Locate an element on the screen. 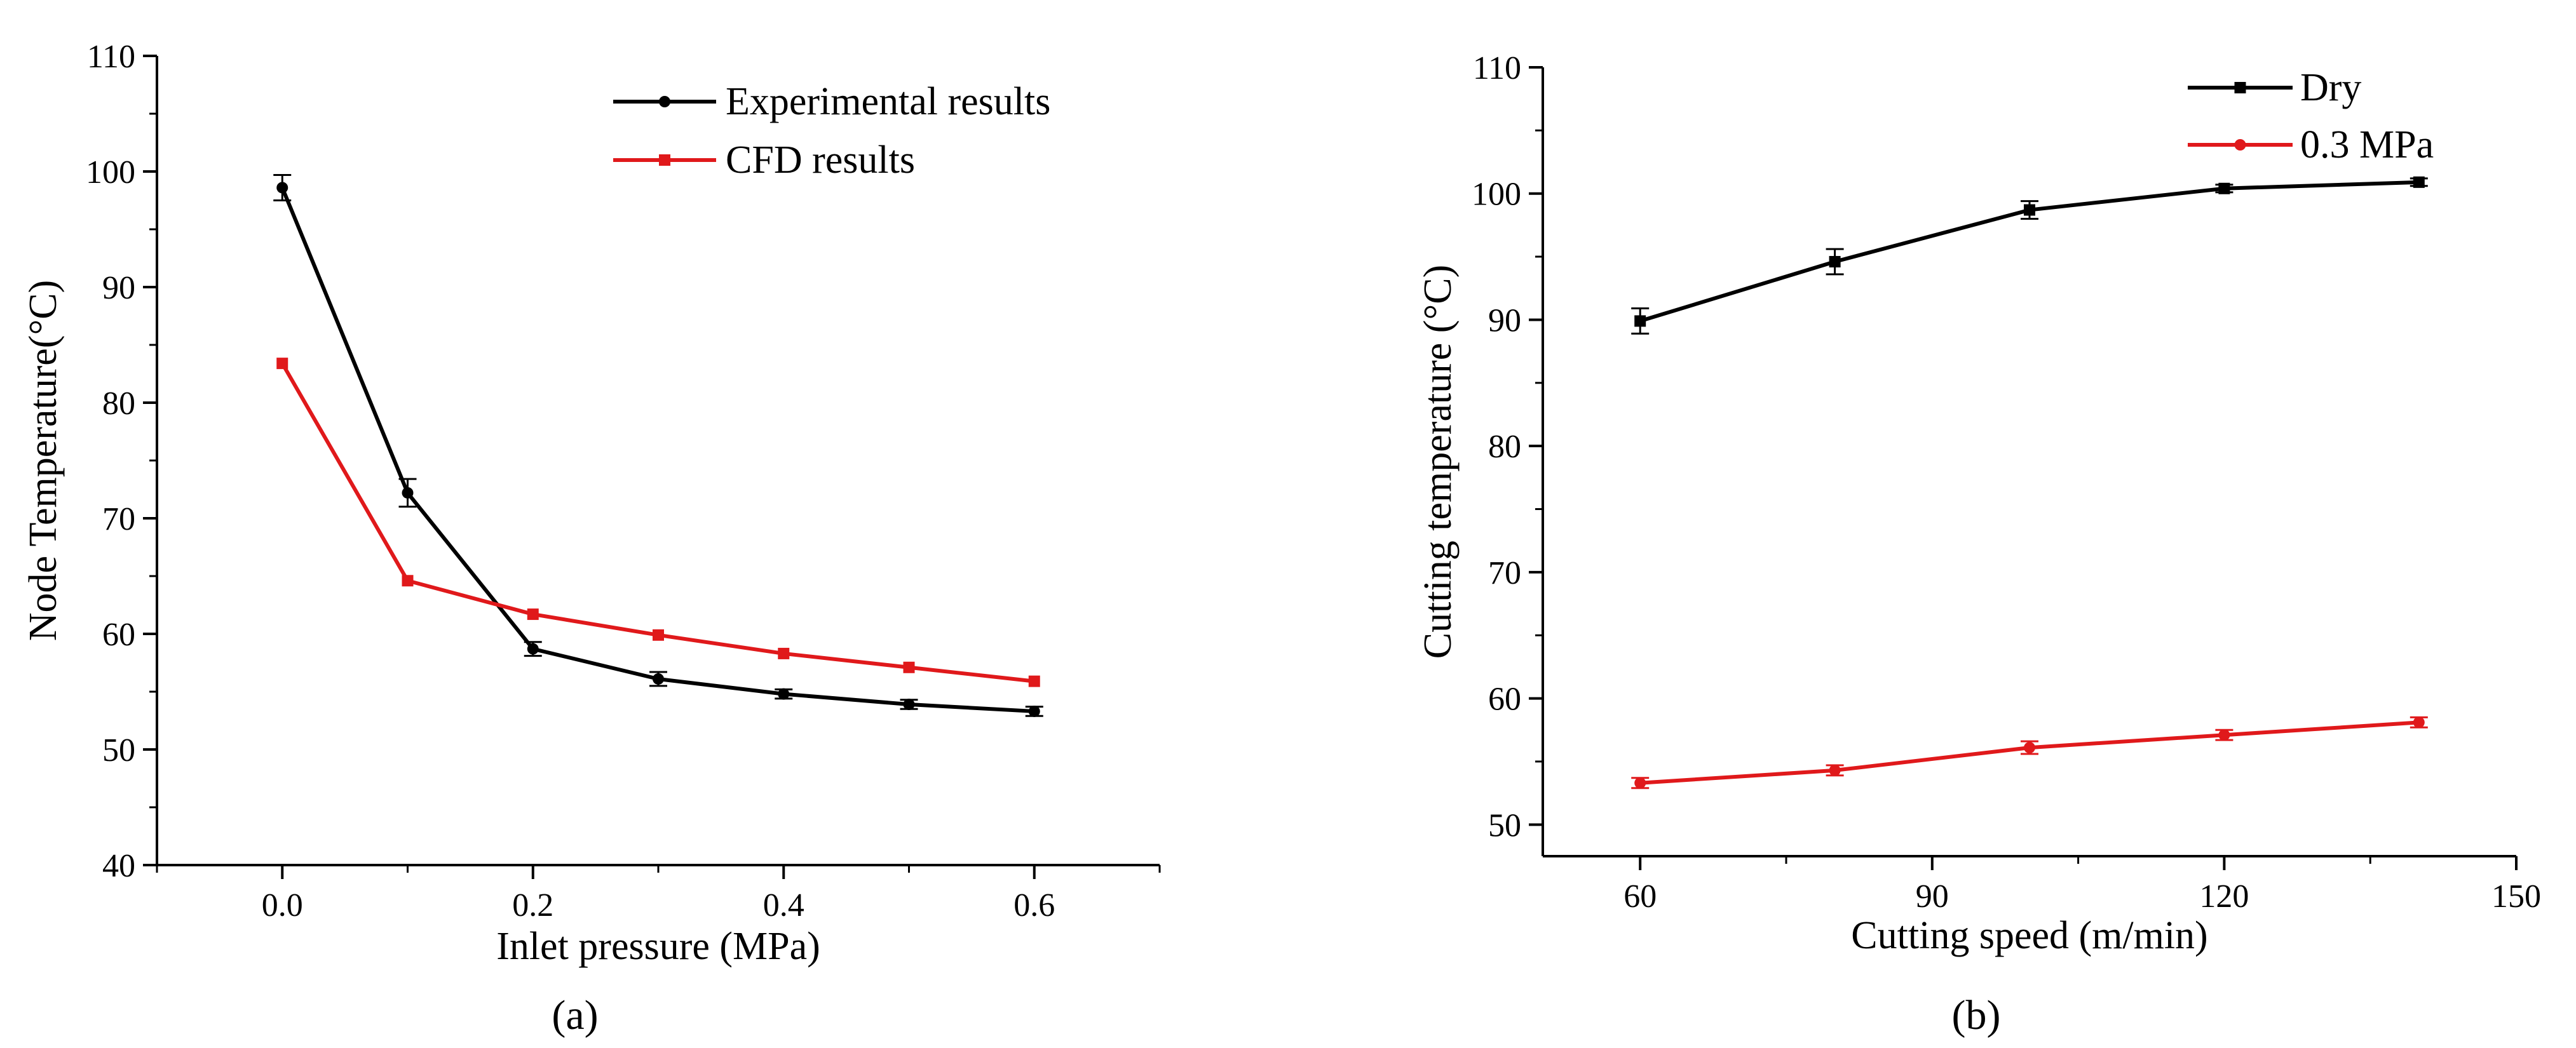 This screenshot has width=2576, height=1048. y-axis-title: Node Temperature(°C) is located at coordinates (44, 460).